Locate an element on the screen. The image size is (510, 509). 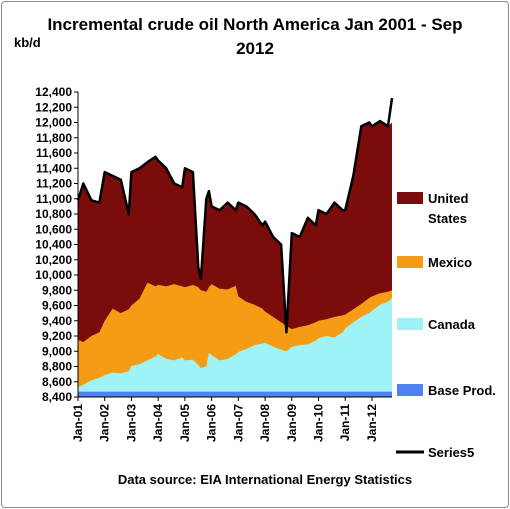
y-tick-label: 10,600 is located at coordinates (53, 229).